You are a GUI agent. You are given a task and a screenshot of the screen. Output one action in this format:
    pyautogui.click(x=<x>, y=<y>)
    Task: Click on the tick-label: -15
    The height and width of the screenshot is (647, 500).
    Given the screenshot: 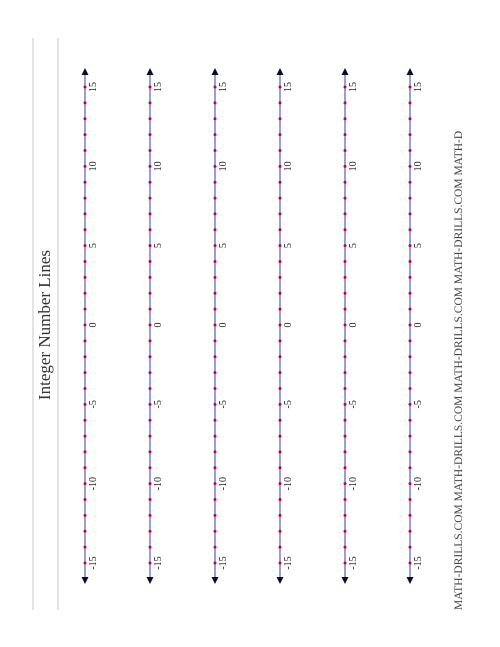 What is the action you would take?
    pyautogui.click(x=353, y=562)
    